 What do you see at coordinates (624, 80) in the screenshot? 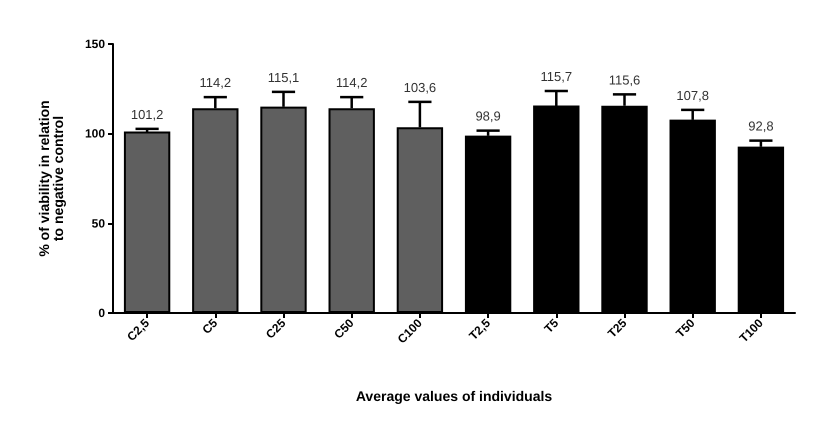
I see `data-label: 115,6` at bounding box center [624, 80].